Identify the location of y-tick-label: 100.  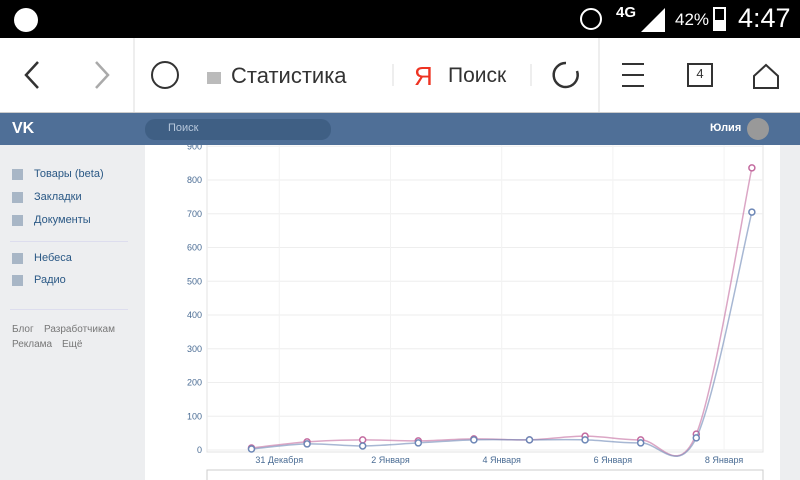
(194, 416).